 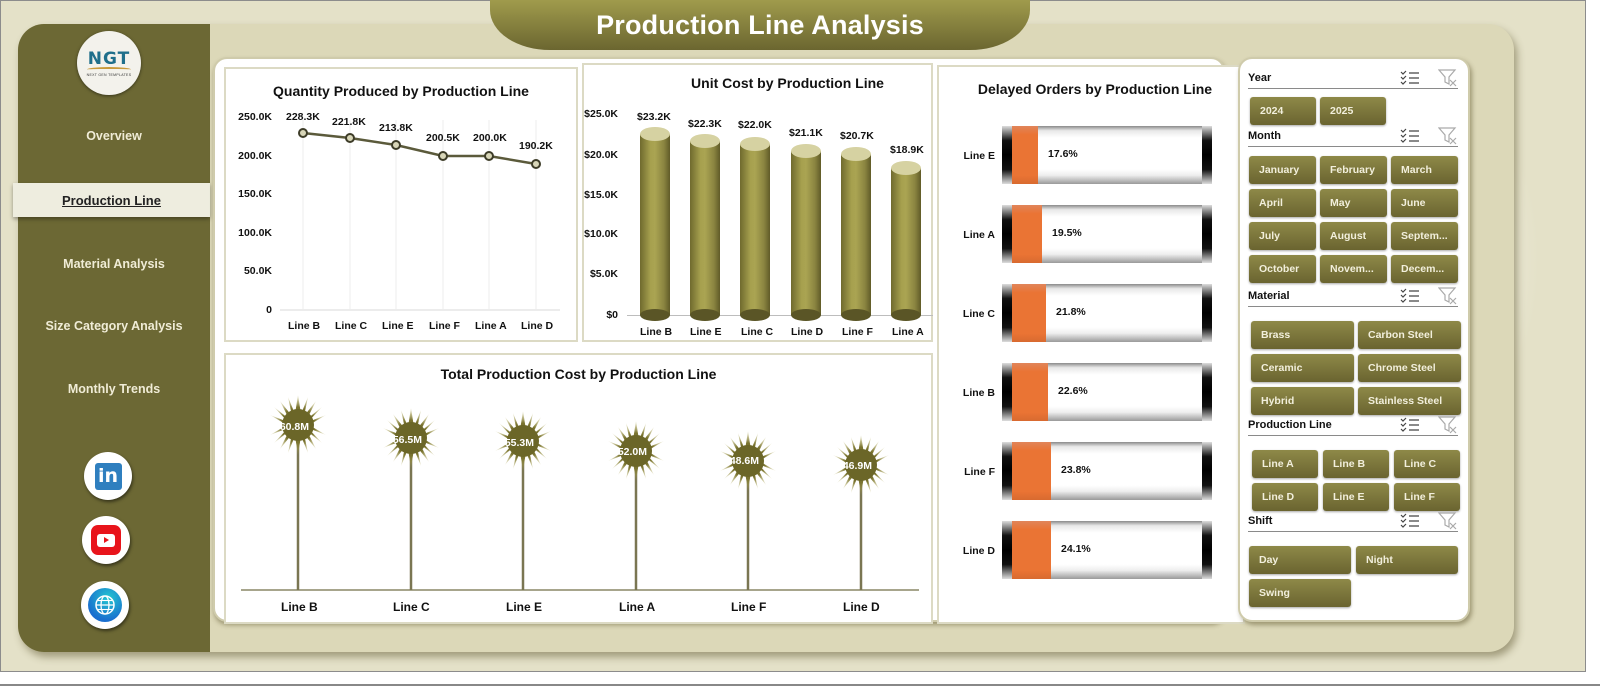 What do you see at coordinates (1282, 269) in the screenshot?
I see `month-option-october: October` at bounding box center [1282, 269].